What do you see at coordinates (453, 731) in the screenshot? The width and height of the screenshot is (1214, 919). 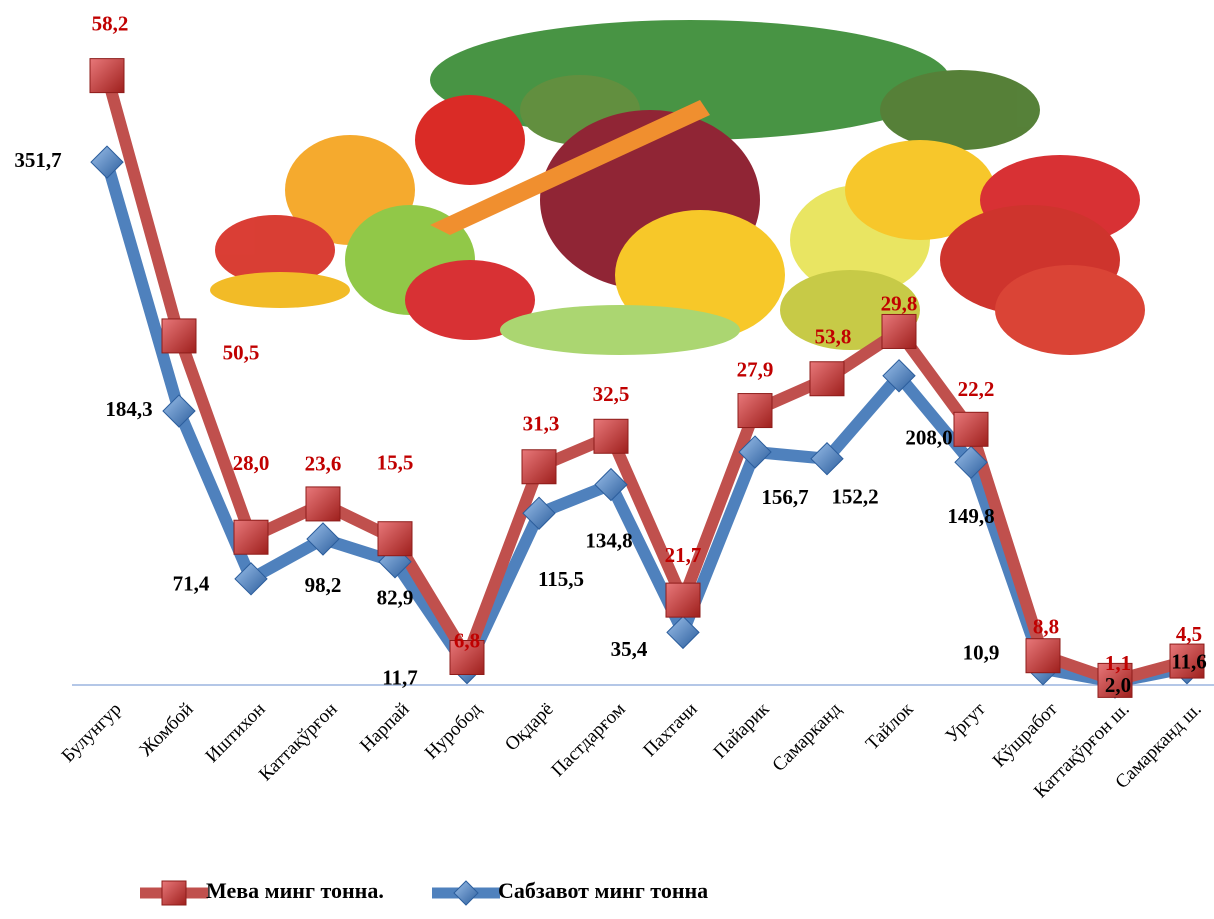 I see `x-tick-label: Нуробод` at bounding box center [453, 731].